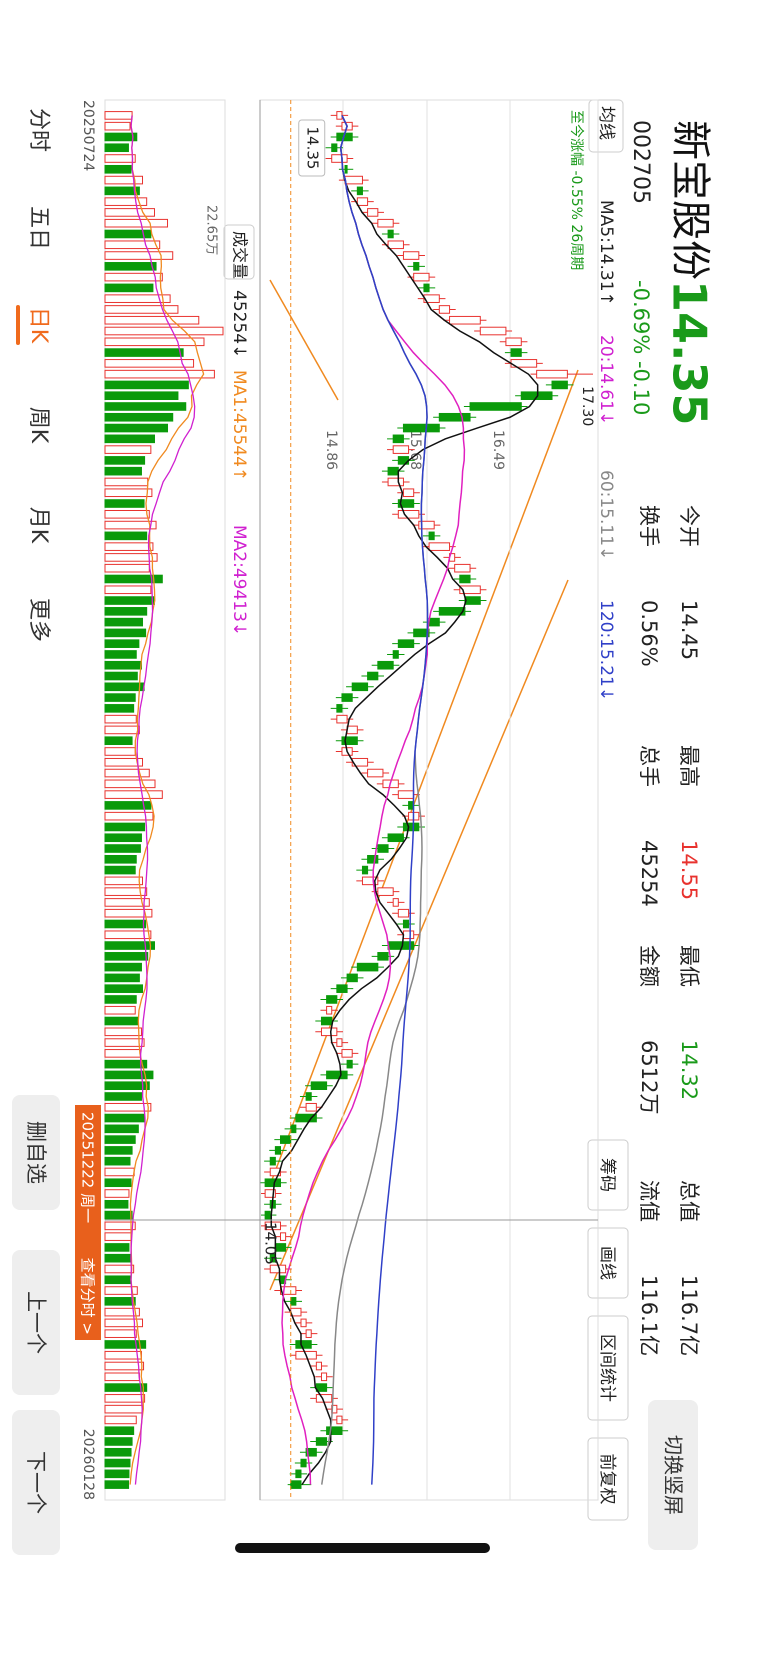  What do you see at coordinates (38, 130) in the screenshot?
I see `period-tab: 分时` at bounding box center [38, 130].